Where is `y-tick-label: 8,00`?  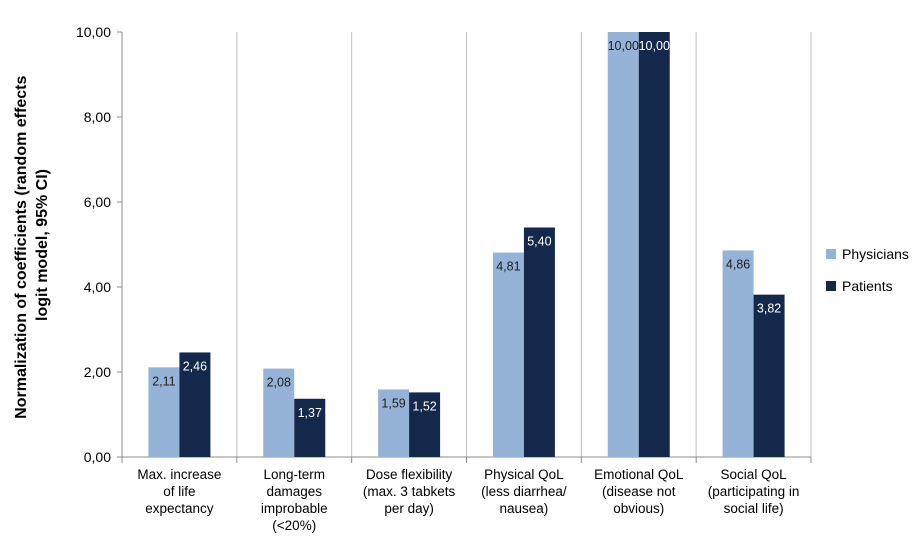
y-tick-label: 8,00 is located at coordinates (97, 117).